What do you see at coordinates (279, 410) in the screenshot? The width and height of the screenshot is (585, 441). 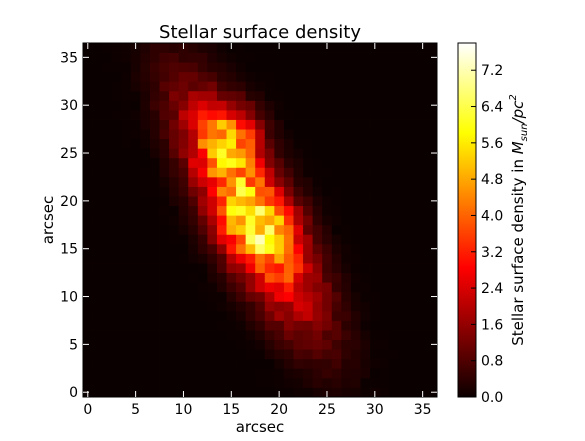 I see `x-tick-label: 20` at bounding box center [279, 410].